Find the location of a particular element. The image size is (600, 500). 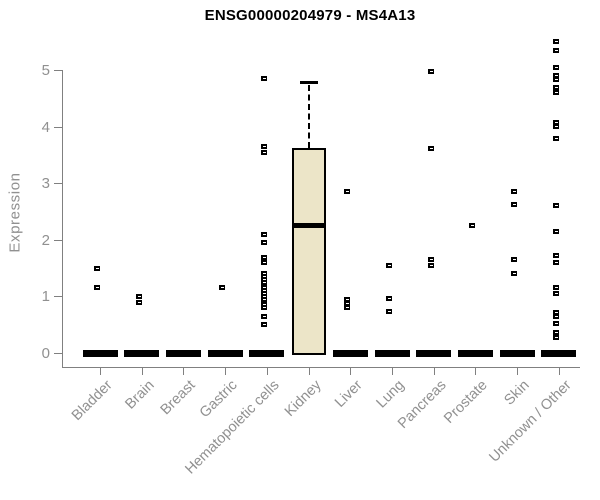

y-tick-label: 2 is located at coordinates (45, 240).